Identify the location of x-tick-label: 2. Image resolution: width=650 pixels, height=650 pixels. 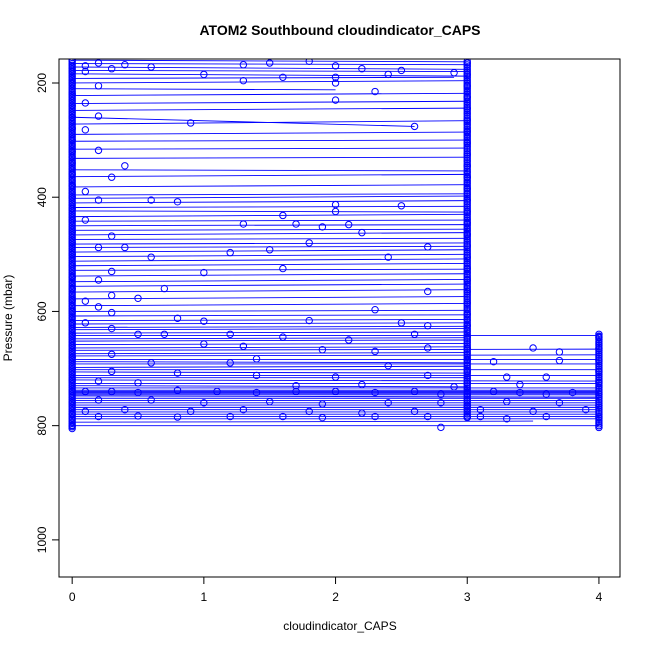
(335, 597).